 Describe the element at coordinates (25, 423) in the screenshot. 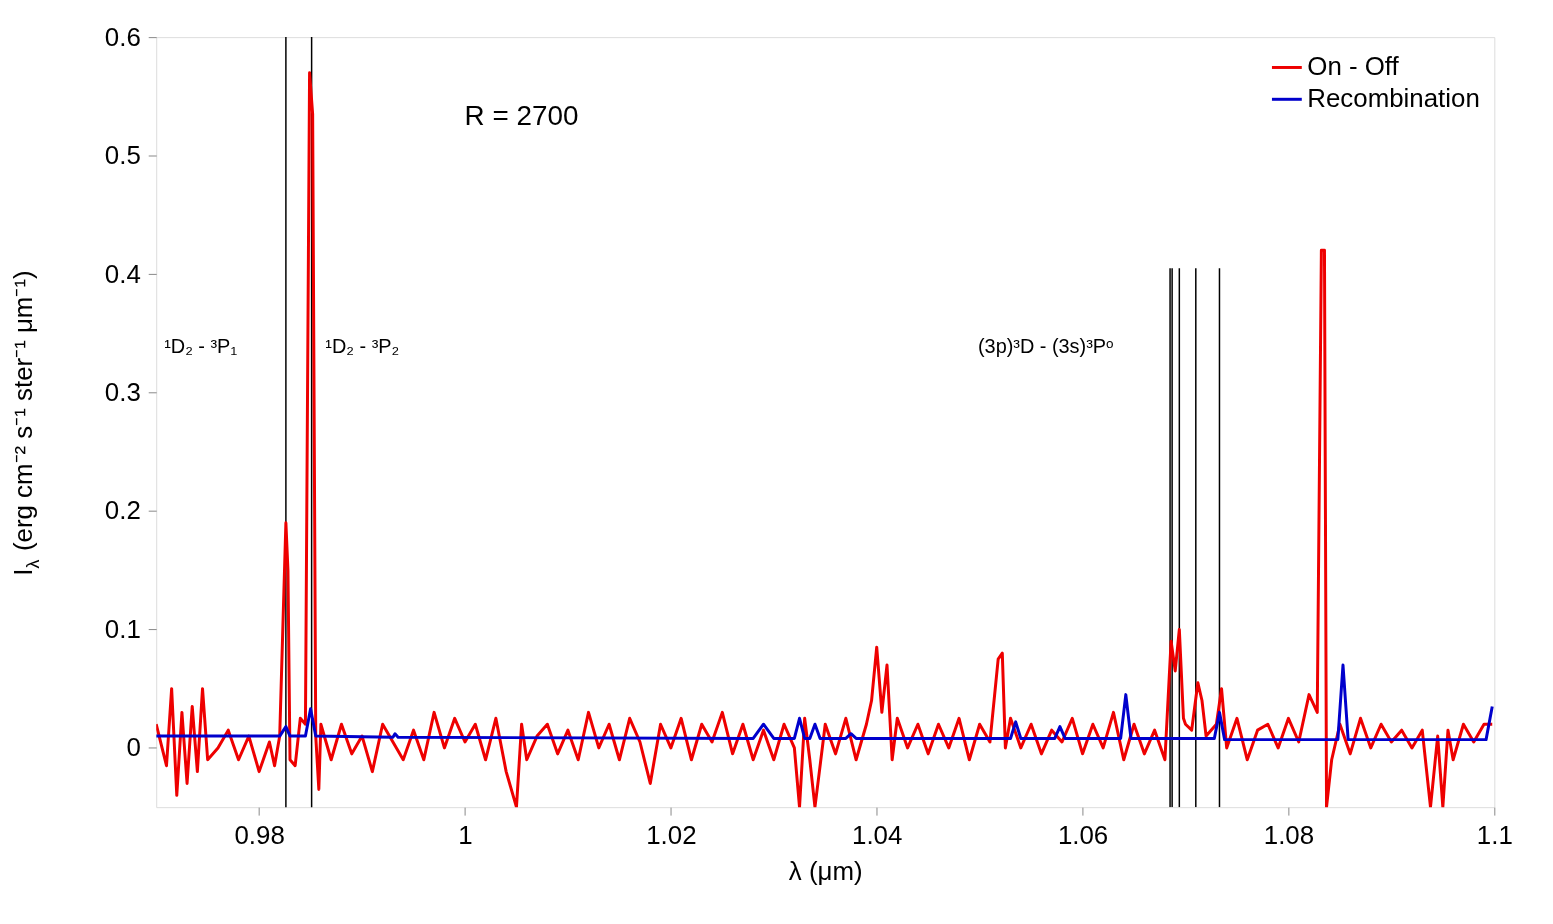

I see `y-axis-title: Iλ (erg cm⁻² s⁻¹ ster⁻¹ μm⁻¹)` at that location.